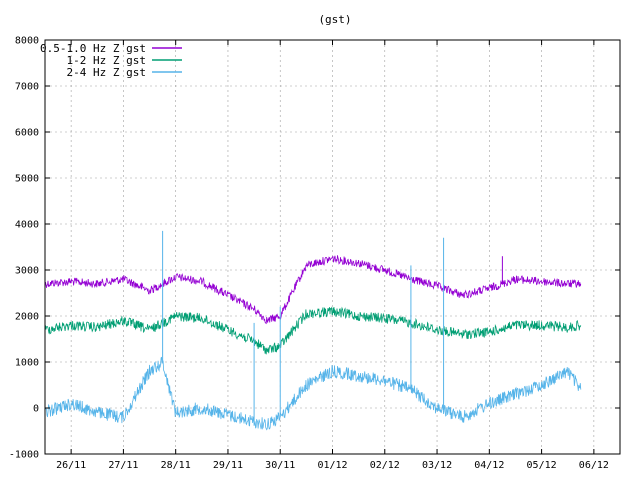 This screenshot has width=640, height=480. Describe the element at coordinates (280, 465) in the screenshot. I see `x-tick-label: 30/11` at that location.